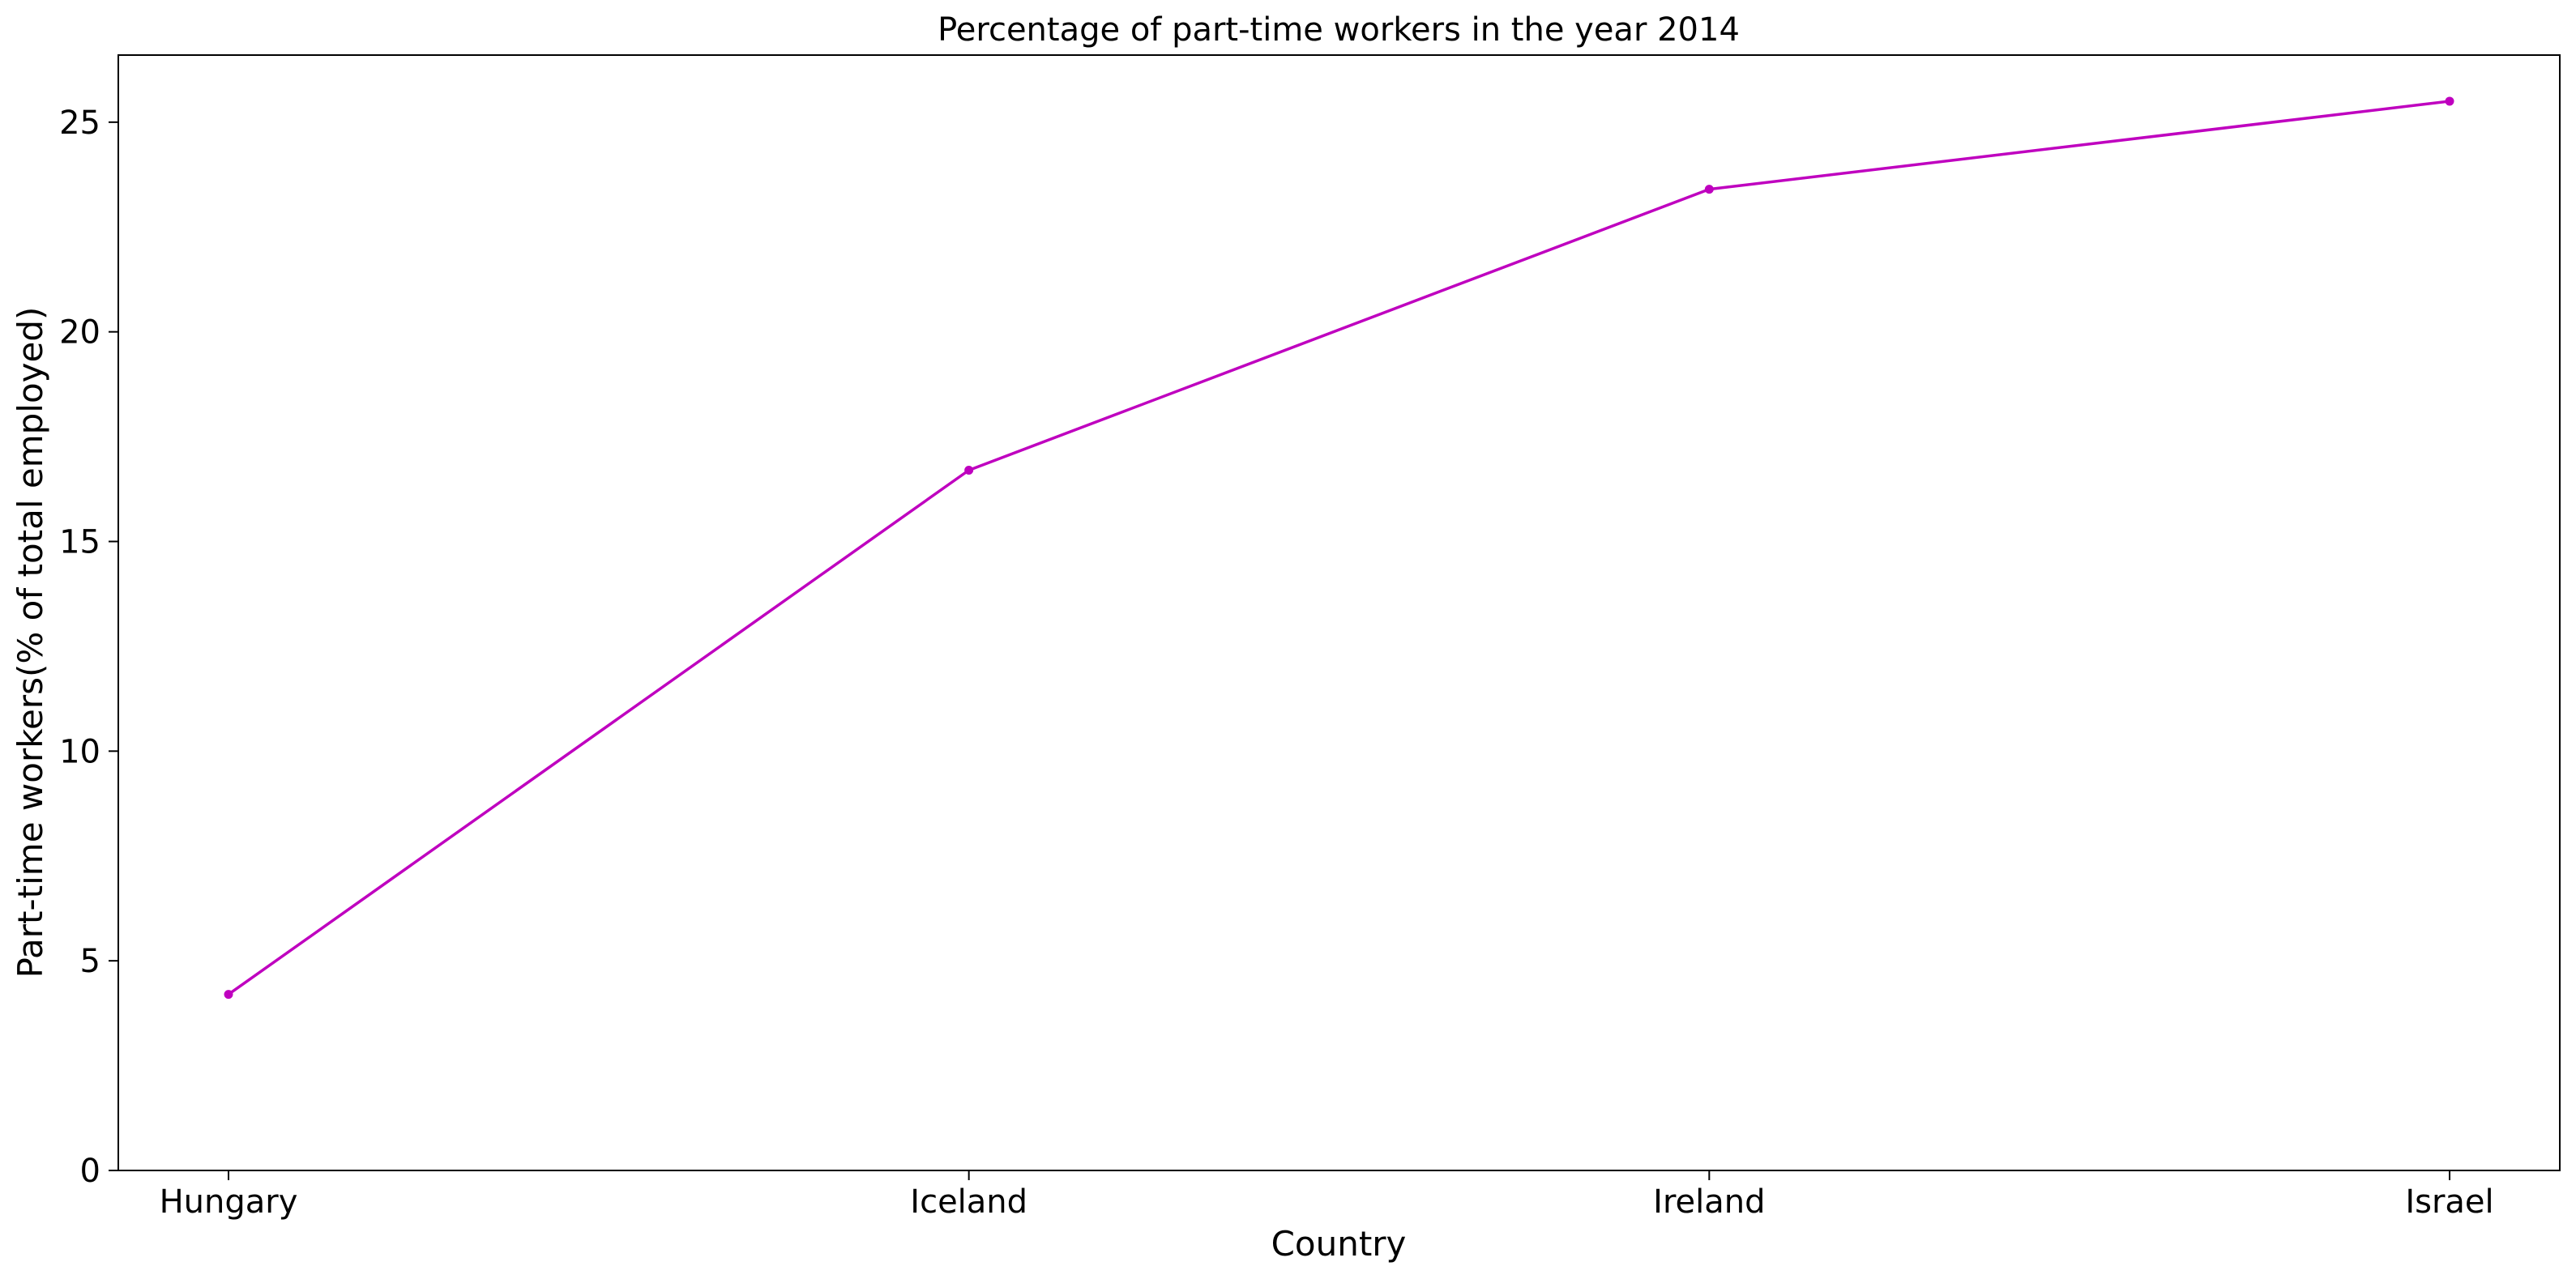 This screenshot has width=2576, height=1279. What do you see at coordinates (79, 542) in the screenshot?
I see `y-tick-label: 15` at bounding box center [79, 542].